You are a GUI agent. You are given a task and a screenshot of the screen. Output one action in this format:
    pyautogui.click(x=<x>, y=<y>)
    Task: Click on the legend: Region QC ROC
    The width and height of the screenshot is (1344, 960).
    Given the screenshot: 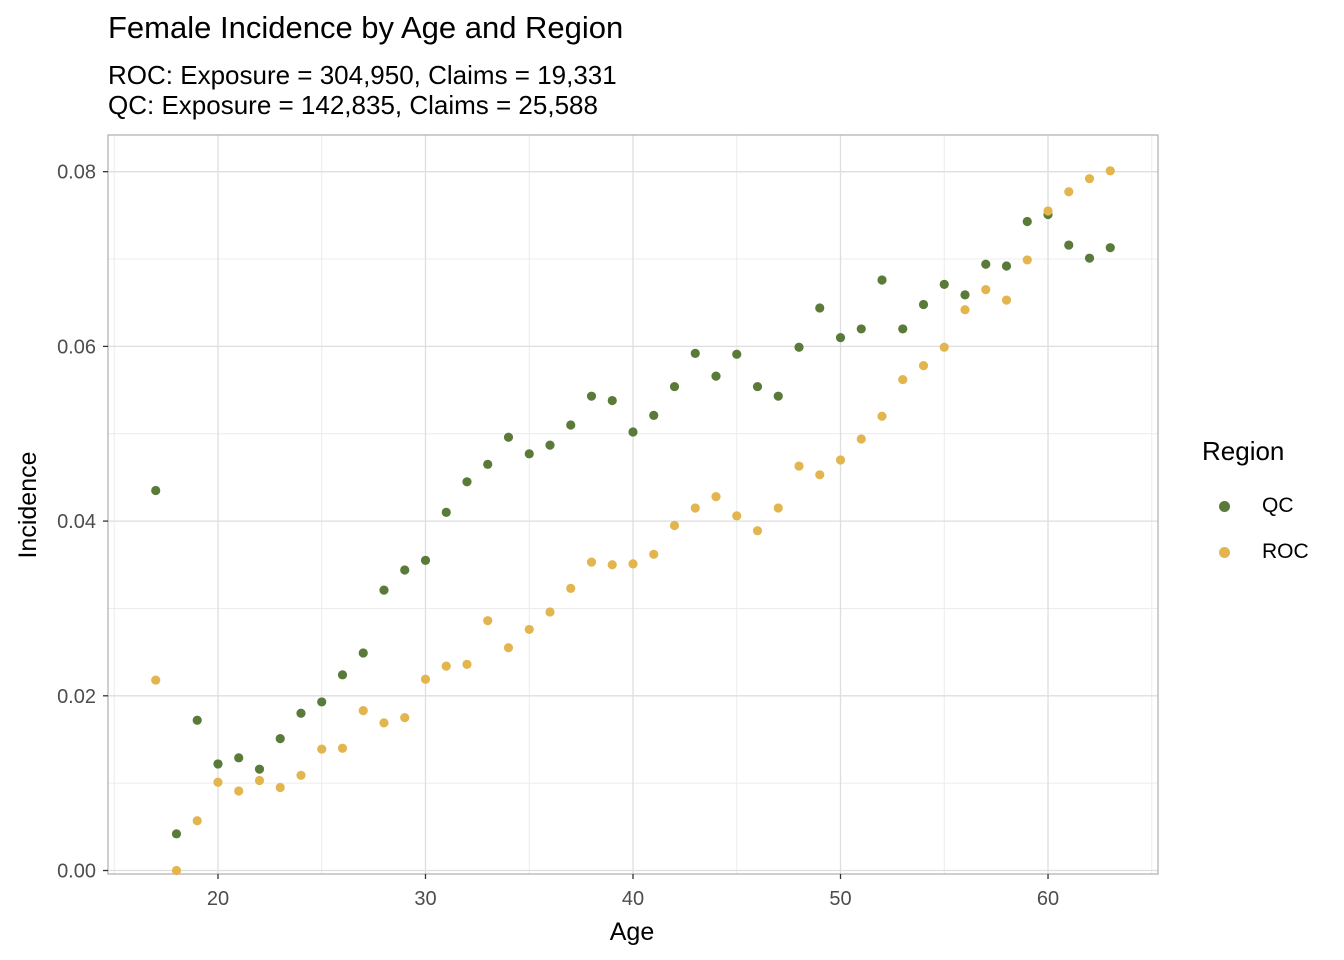 What is the action you would take?
    pyautogui.click(x=1255, y=505)
    